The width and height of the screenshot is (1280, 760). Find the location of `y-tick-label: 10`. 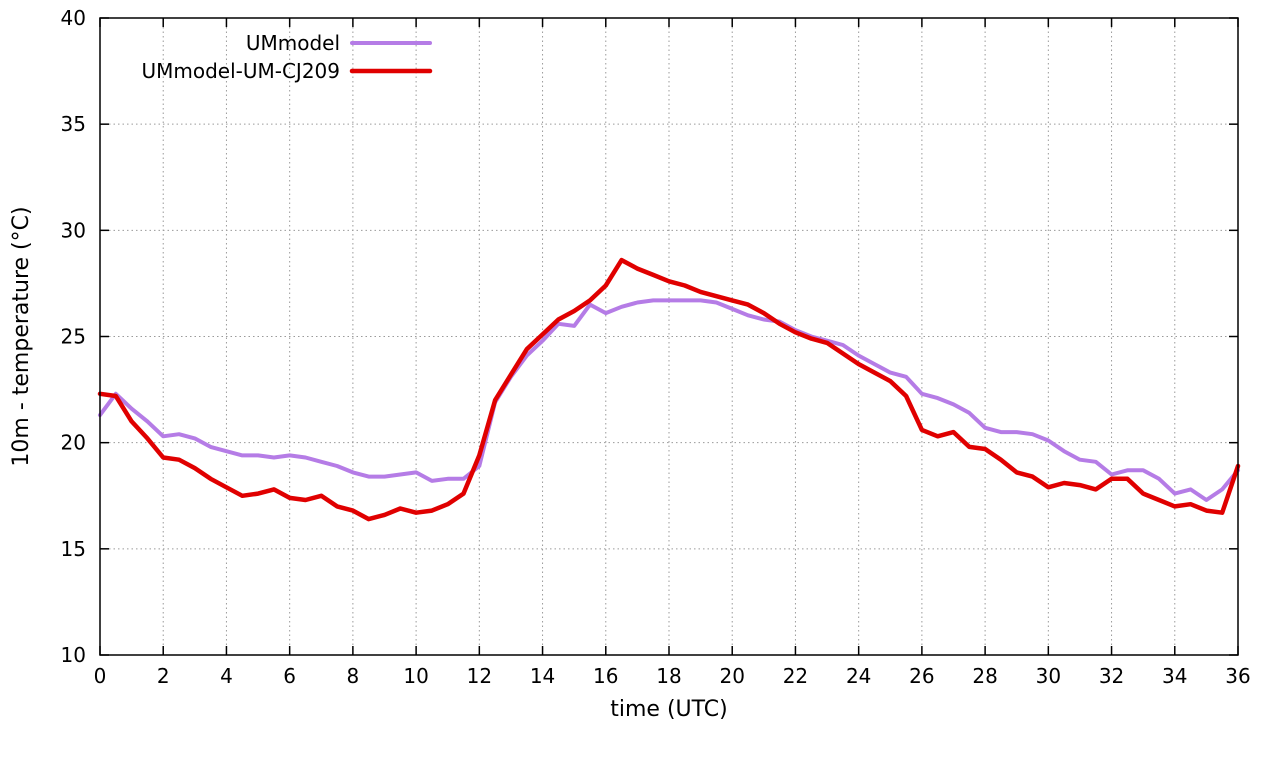

y-tick-label: 10 is located at coordinates (73, 655).